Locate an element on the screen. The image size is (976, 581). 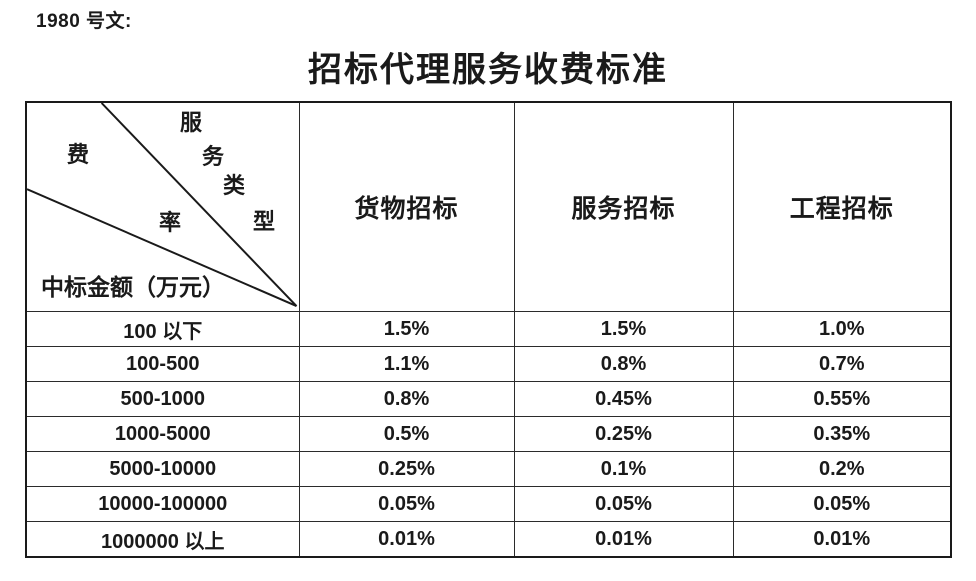
row-label-cell: 500-1000 is located at coordinates (162, 399).